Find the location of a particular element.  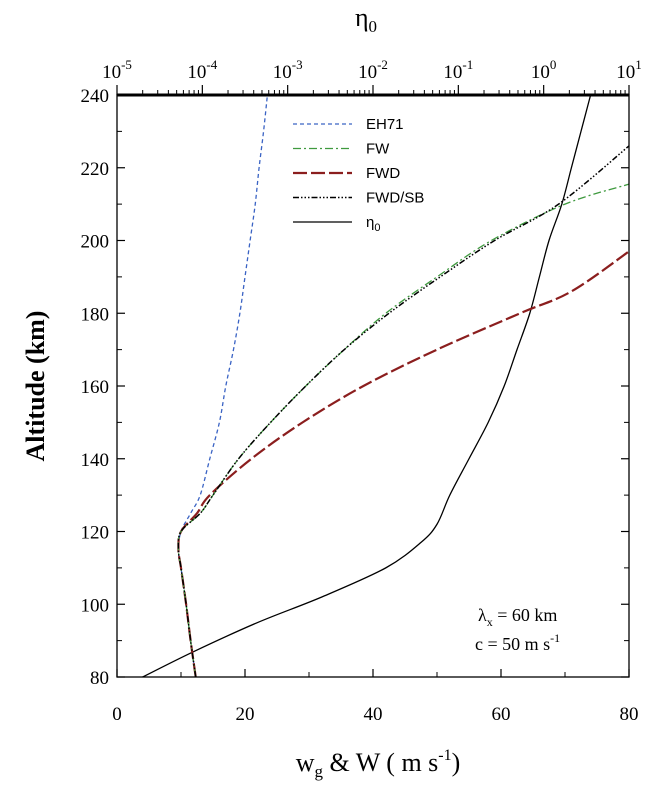

y-tick-label: 220 is located at coordinates (95, 169).